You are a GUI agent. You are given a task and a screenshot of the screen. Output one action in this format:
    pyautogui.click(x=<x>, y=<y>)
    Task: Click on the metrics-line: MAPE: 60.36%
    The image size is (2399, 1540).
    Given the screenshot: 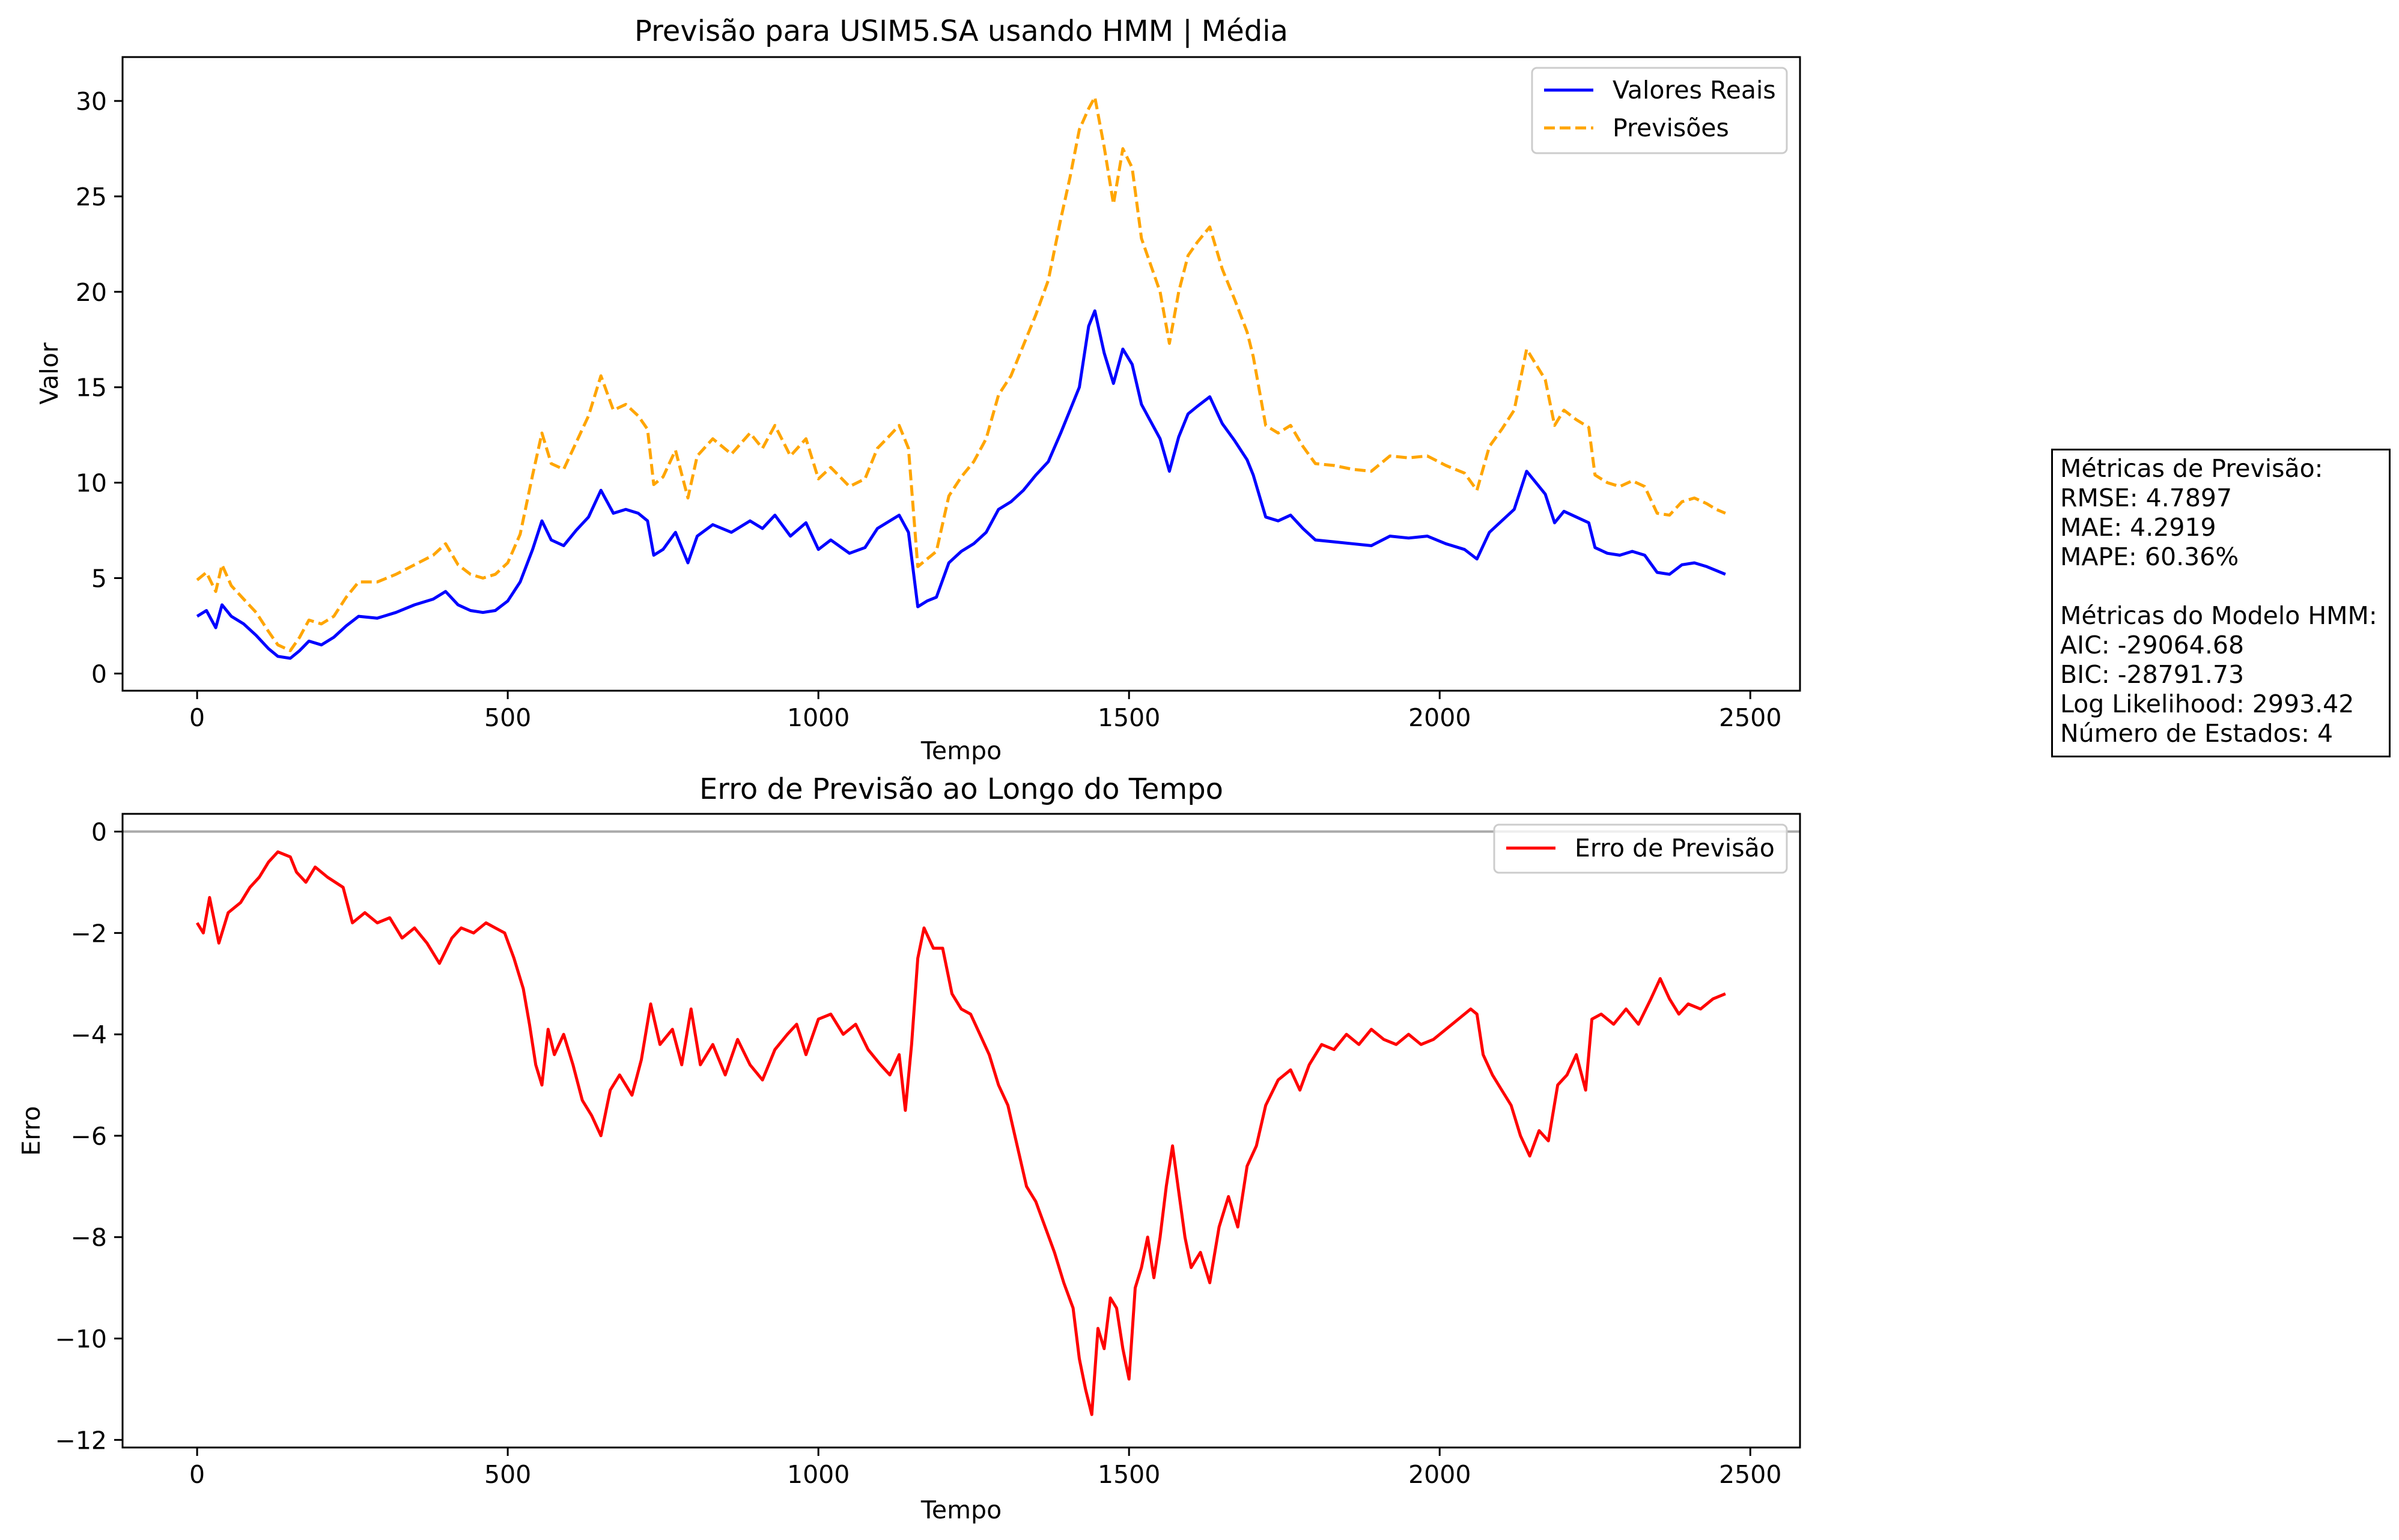 What is the action you would take?
    pyautogui.click(x=2149, y=556)
    